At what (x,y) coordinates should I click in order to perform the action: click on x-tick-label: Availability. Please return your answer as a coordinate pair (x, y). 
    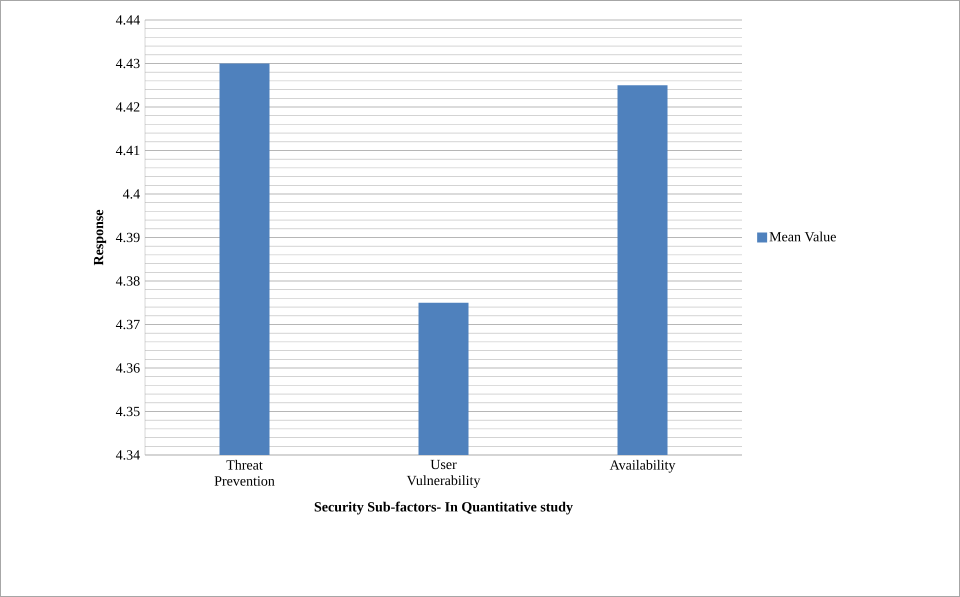
    Looking at the image, I should click on (643, 466).